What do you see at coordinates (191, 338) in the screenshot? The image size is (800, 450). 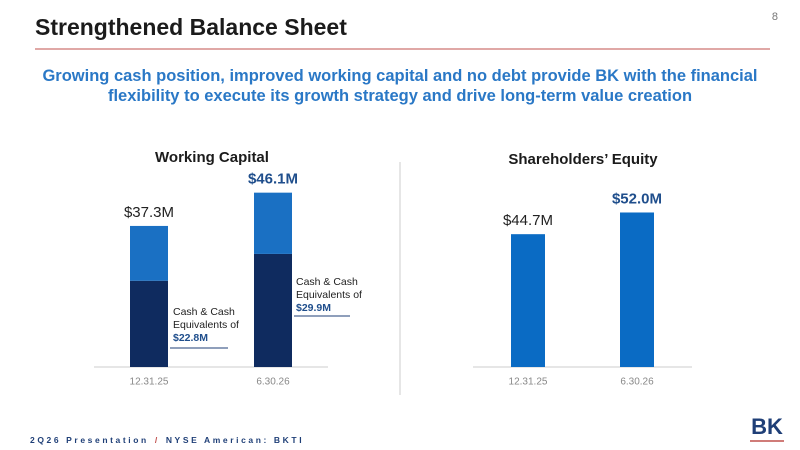 I see `value-label: $22.8M` at bounding box center [191, 338].